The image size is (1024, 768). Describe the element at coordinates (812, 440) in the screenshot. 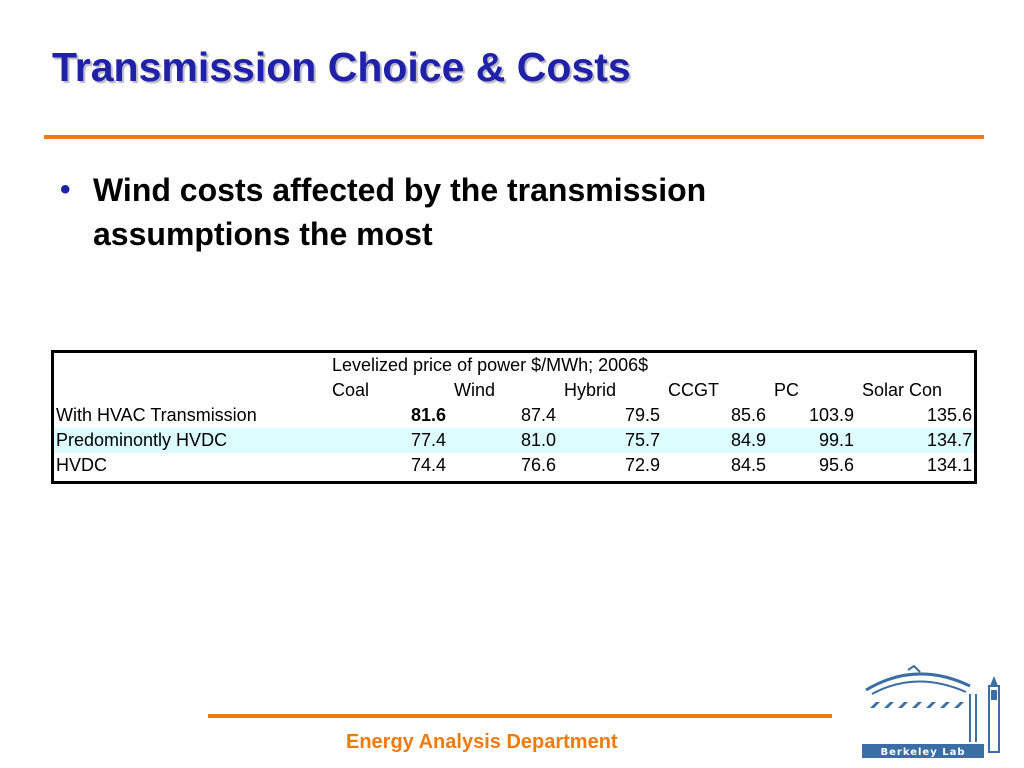

I see `table-cell: 99.1` at that location.